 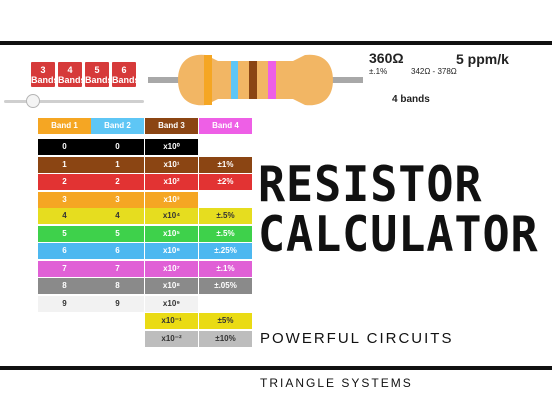 What do you see at coordinates (70, 70) in the screenshot?
I see `band-button-number: 4` at bounding box center [70, 70].